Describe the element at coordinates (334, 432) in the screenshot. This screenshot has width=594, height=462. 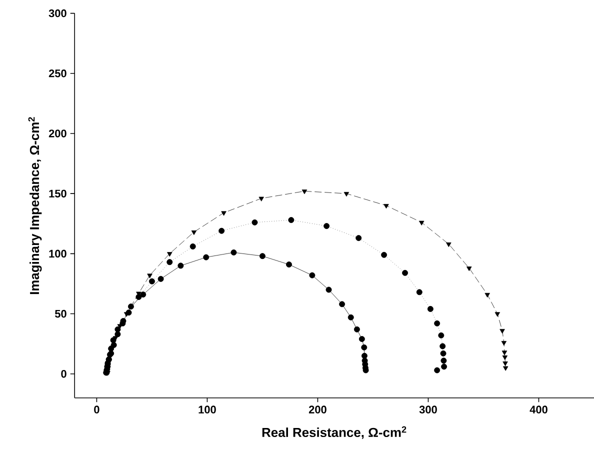
I see `x-axis-title: Real Resistance, Ω-cm$^{2}$` at that location.